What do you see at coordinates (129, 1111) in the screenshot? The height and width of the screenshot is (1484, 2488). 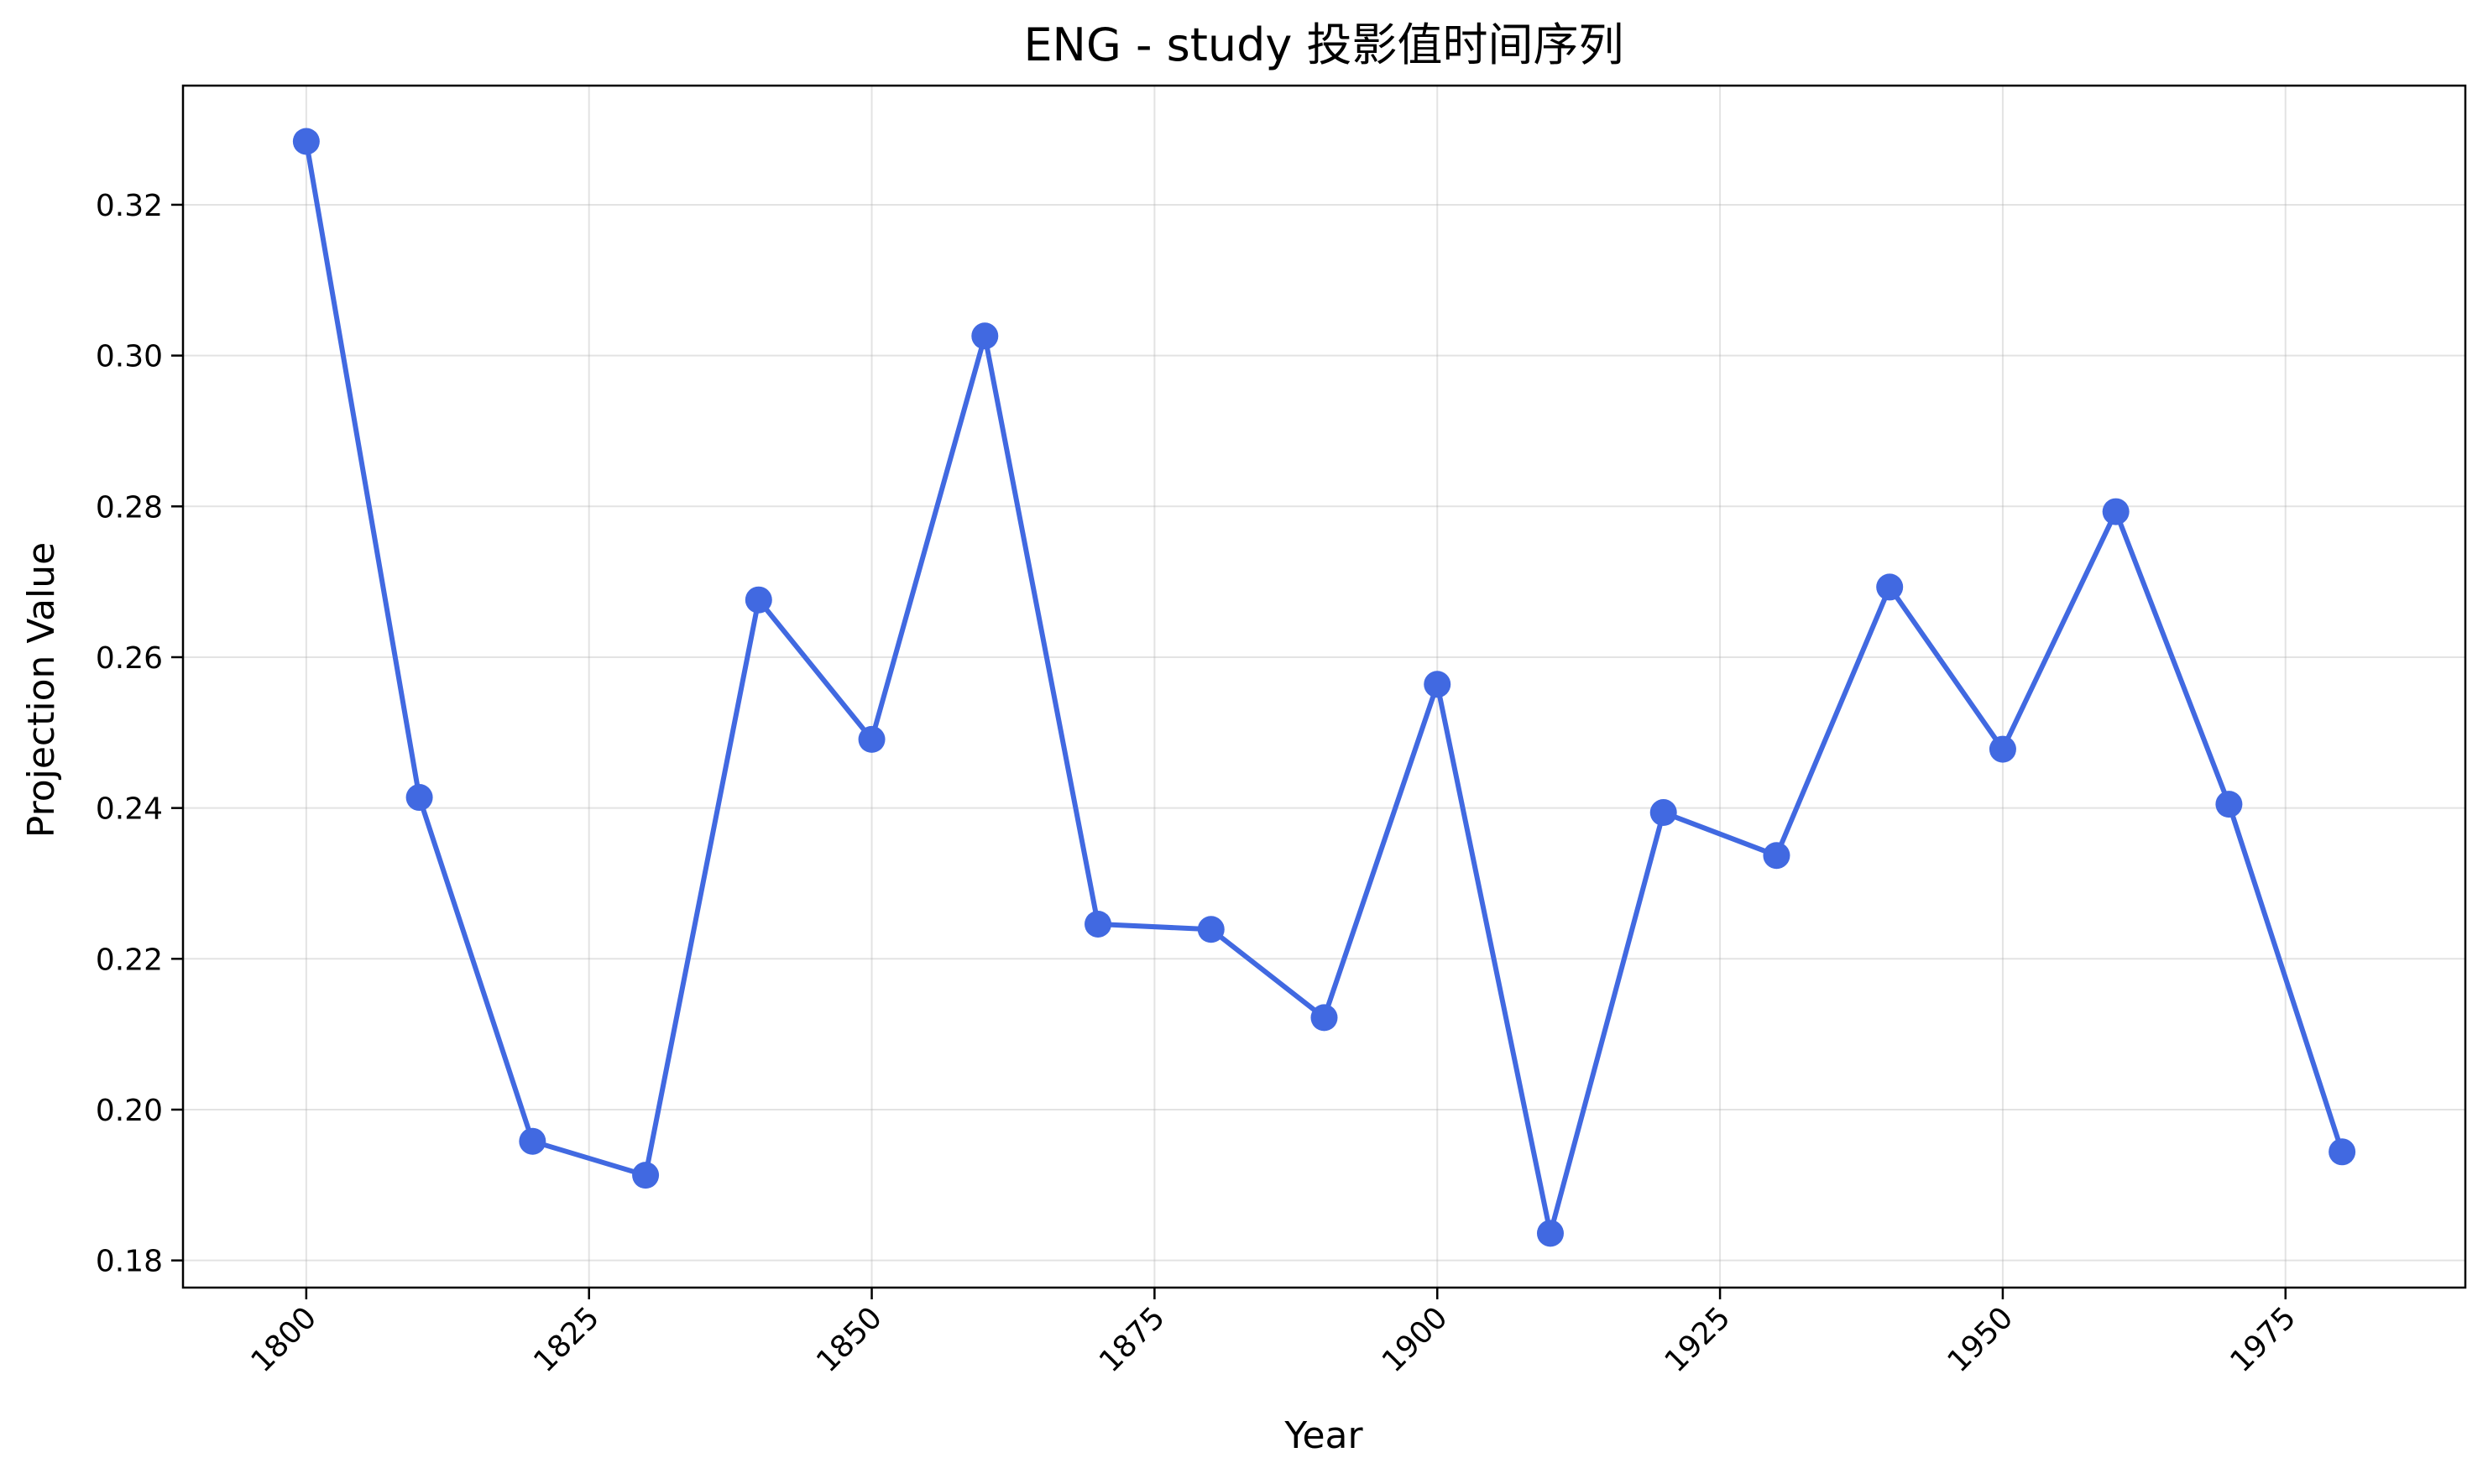 I see `y-tick-label: 0.20` at bounding box center [129, 1111].